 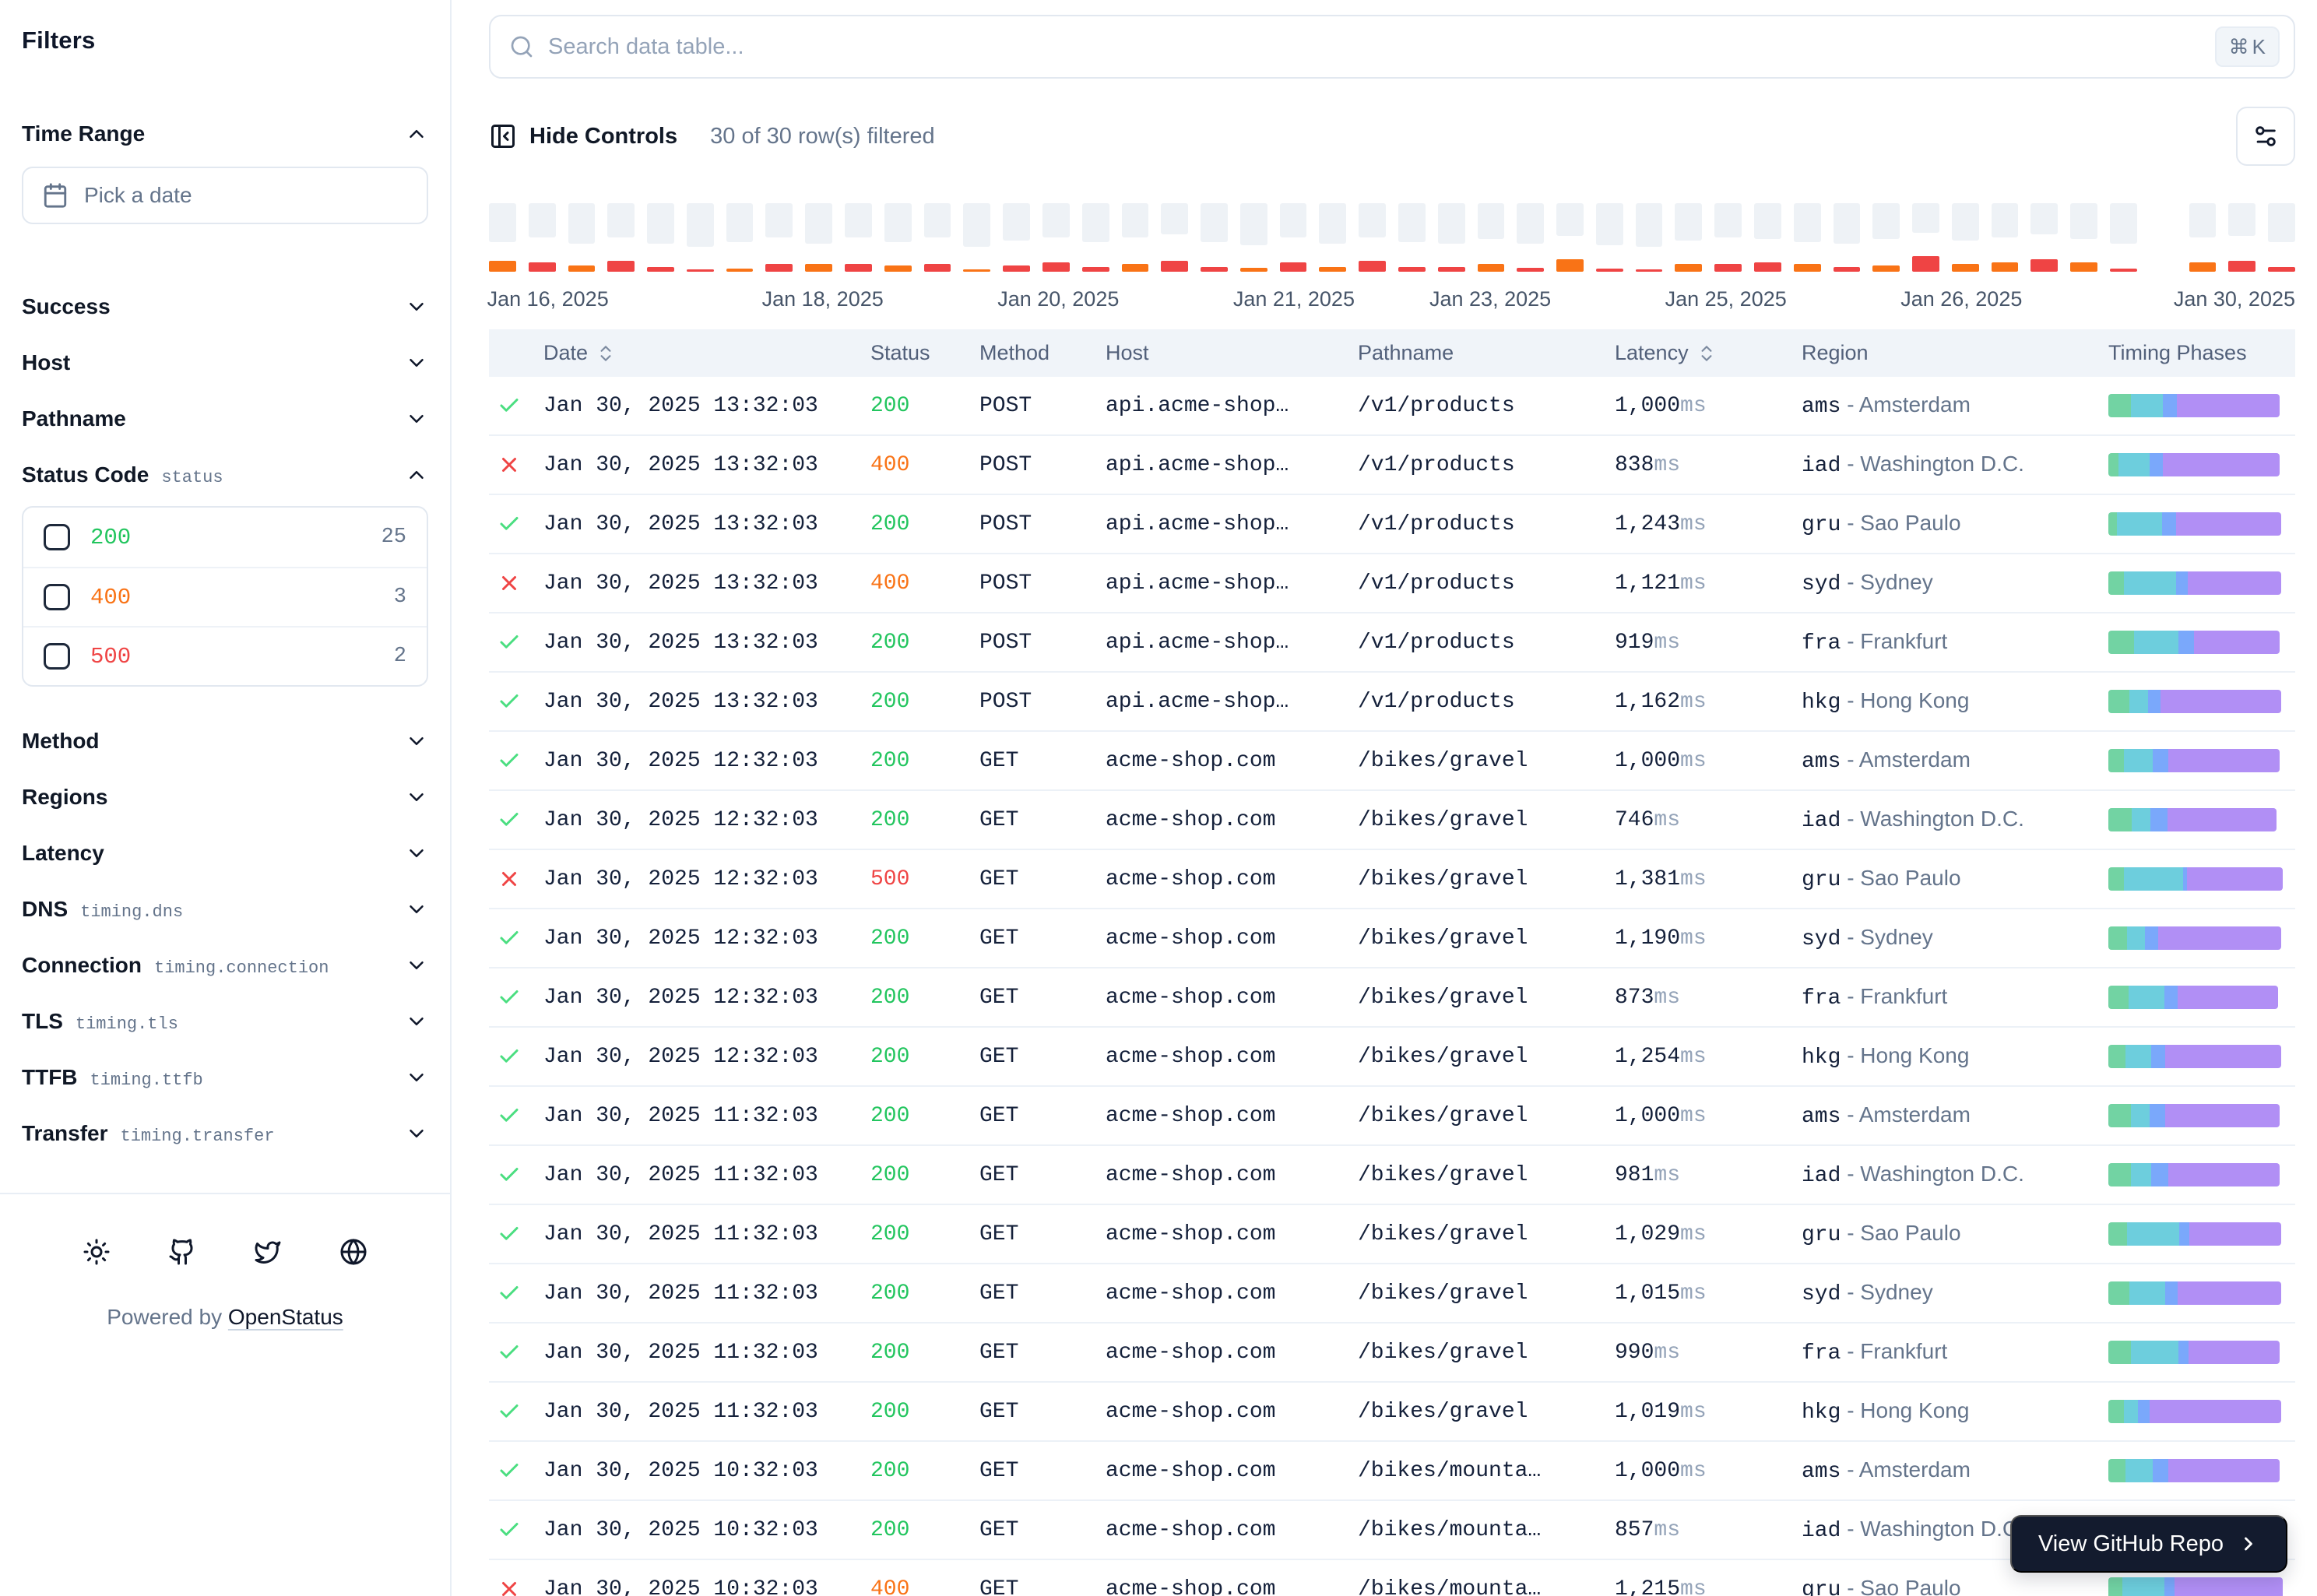 I want to click on sidebar-section-method: Method, so click(x=225, y=741).